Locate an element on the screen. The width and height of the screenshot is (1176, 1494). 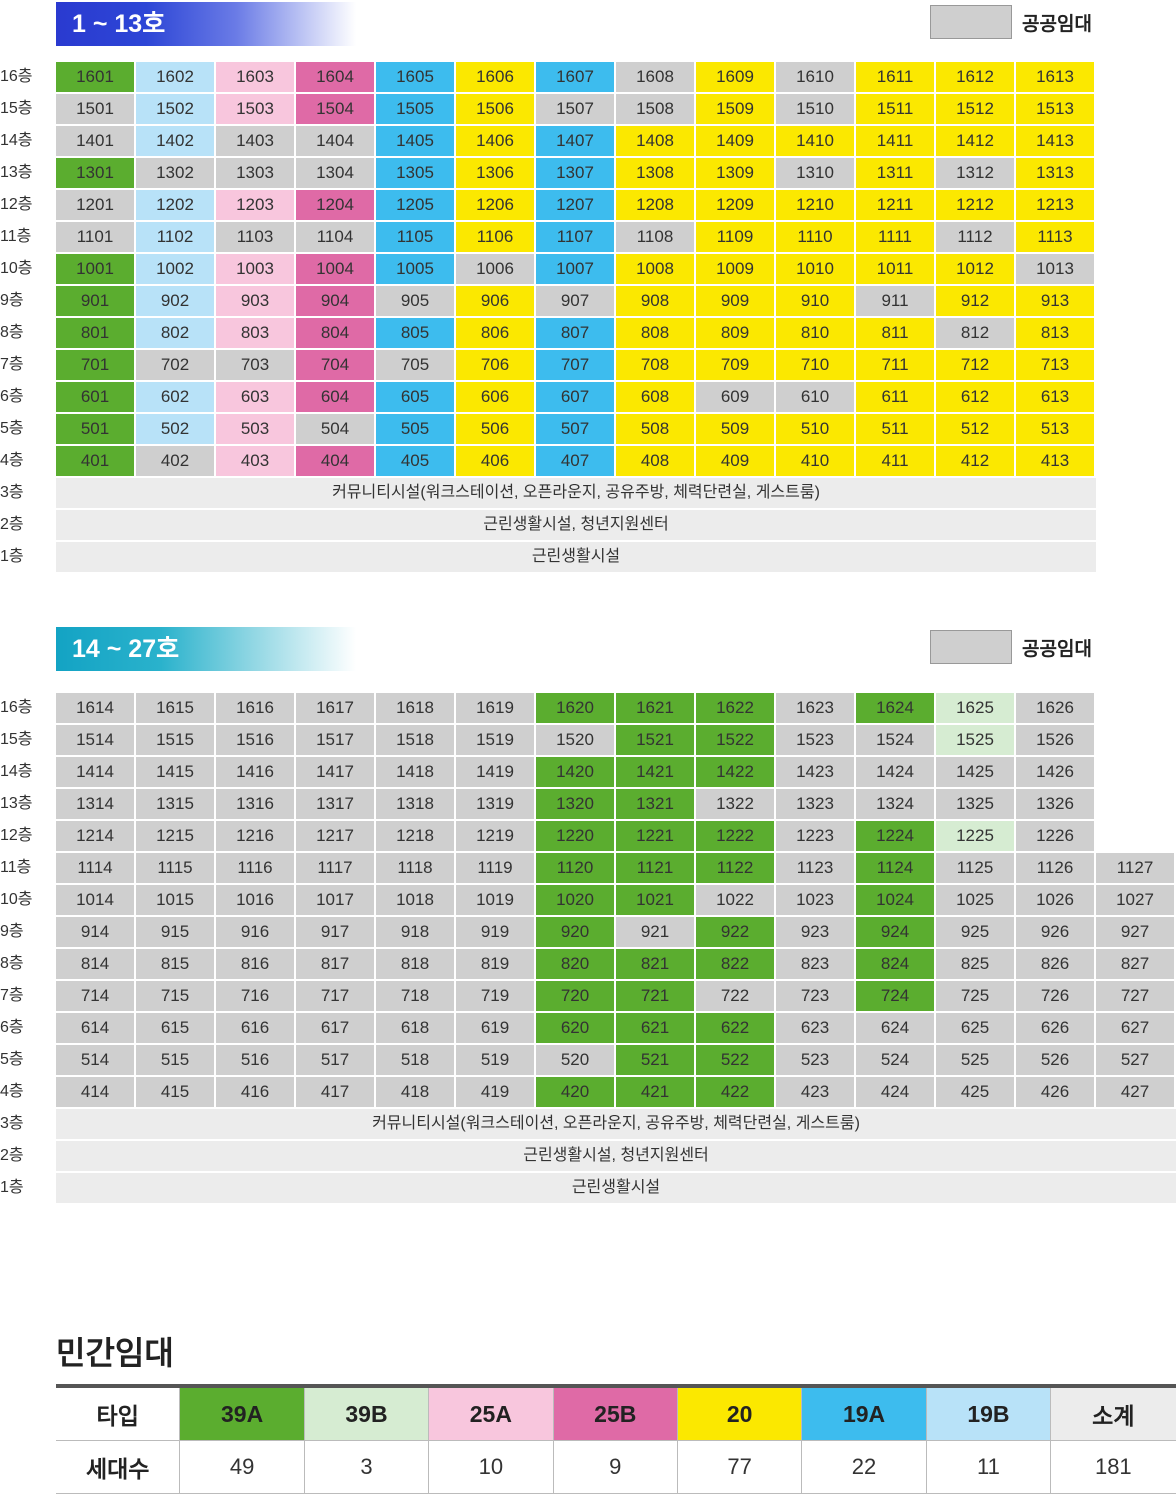
unit-cell: 902 is located at coordinates (175, 301).